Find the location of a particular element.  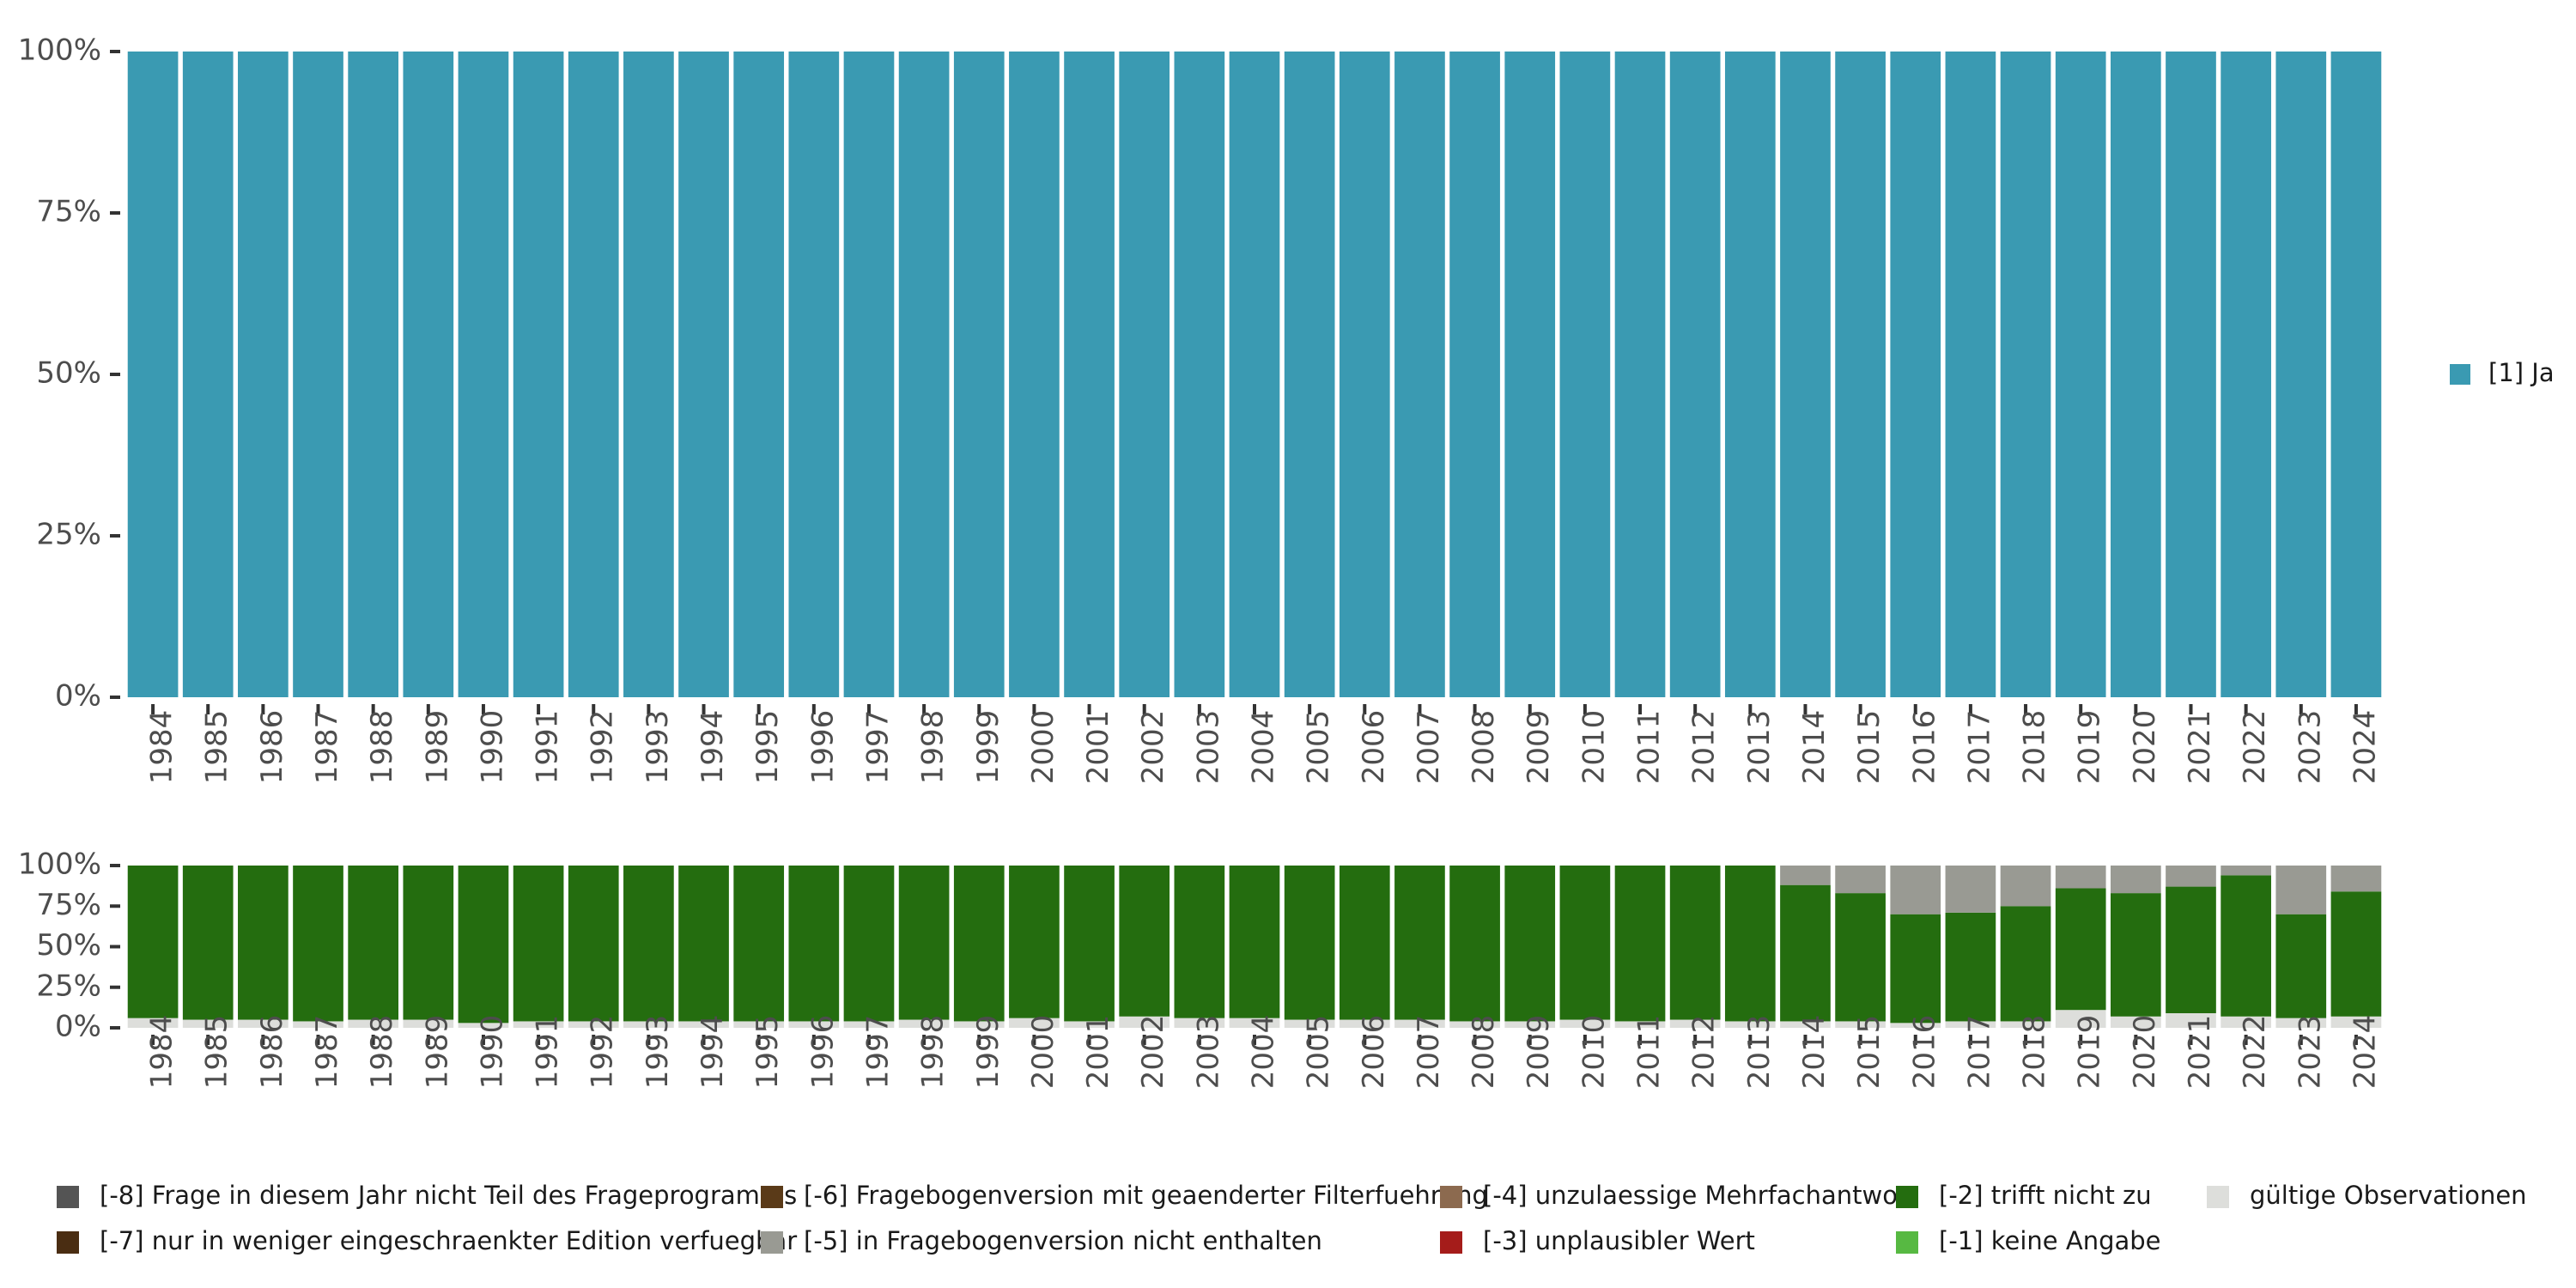

top-x-tick-label-1989: 1989 is located at coordinates (437, 748).